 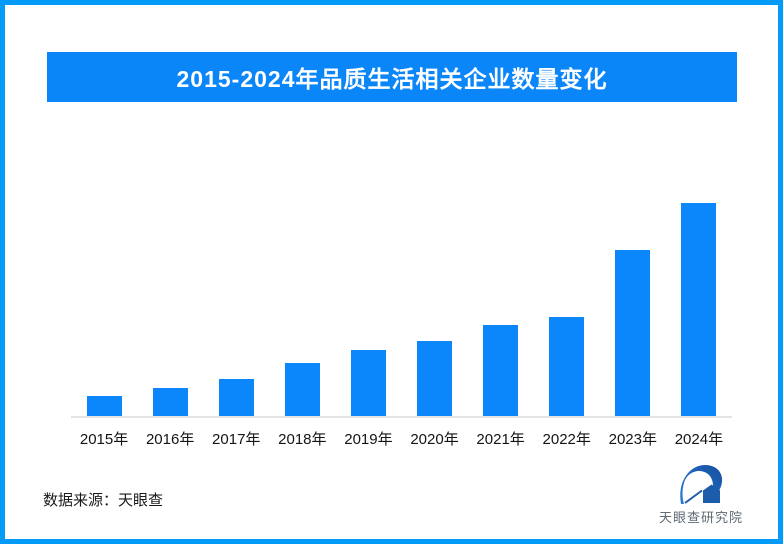 I want to click on x-tick-label: 2015年, so click(x=104, y=439).